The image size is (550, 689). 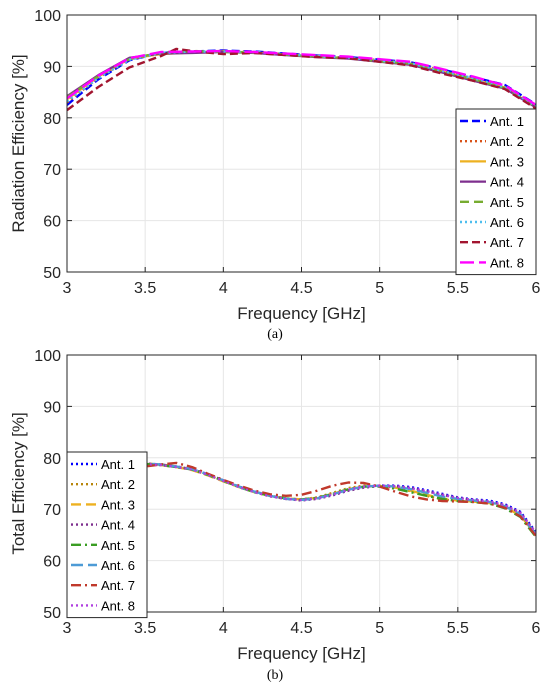 What do you see at coordinates (275, 675) in the screenshot?
I see `figure-caption: (b)` at bounding box center [275, 675].